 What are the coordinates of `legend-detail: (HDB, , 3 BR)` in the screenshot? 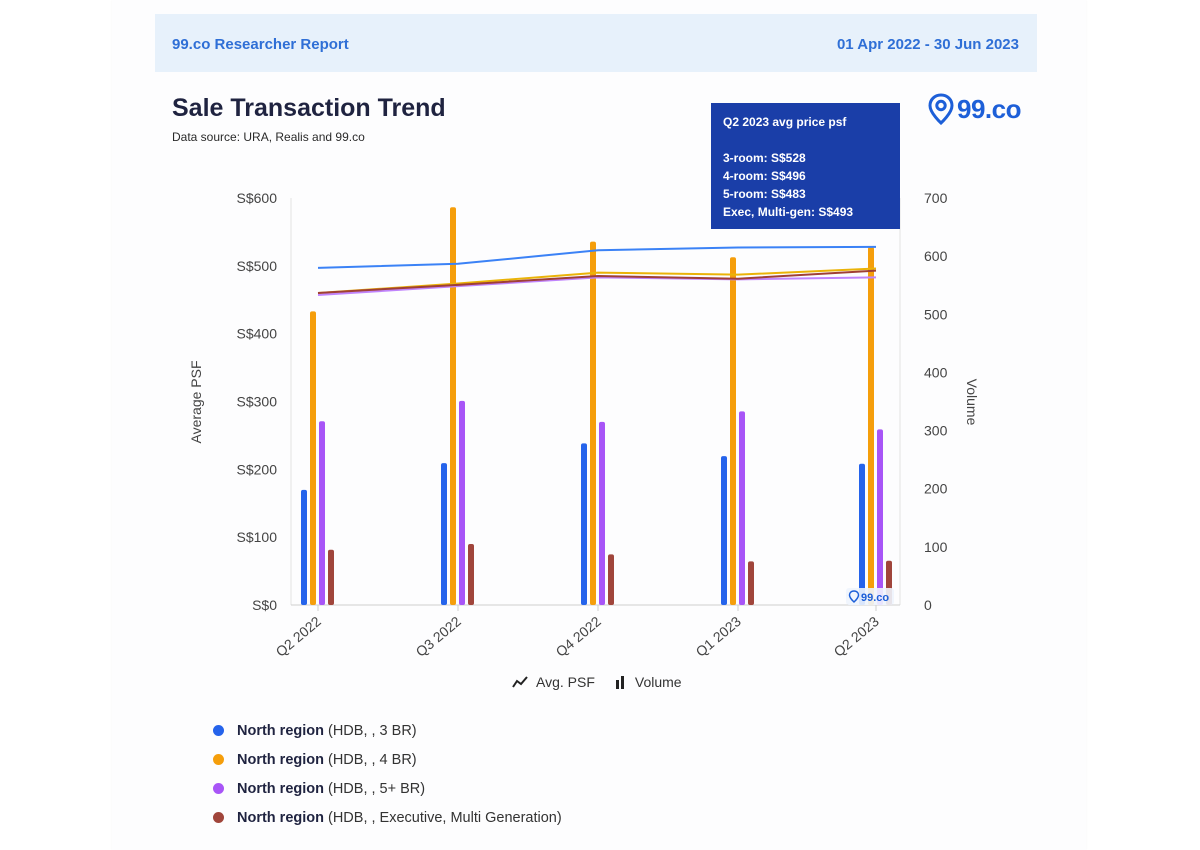 It's located at (372, 730).